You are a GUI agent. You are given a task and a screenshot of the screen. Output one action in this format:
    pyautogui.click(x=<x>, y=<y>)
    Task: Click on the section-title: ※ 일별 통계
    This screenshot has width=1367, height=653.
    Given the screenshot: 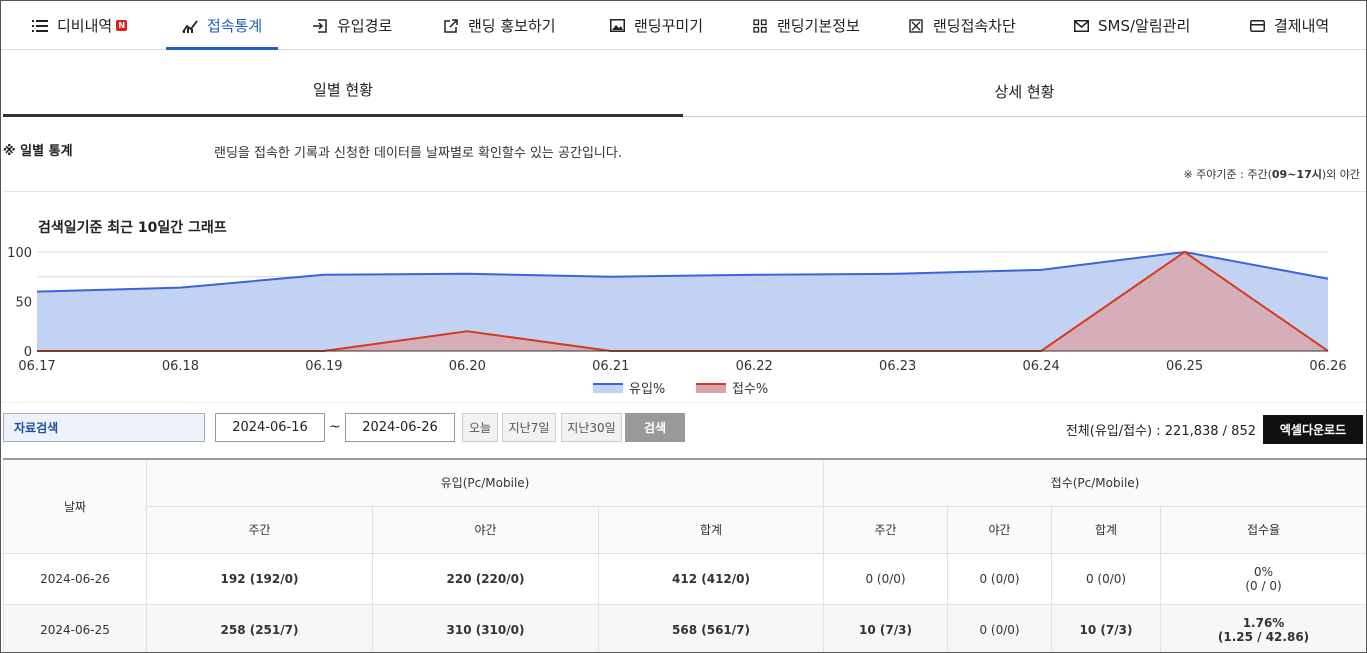 What is the action you would take?
    pyautogui.click(x=38, y=151)
    